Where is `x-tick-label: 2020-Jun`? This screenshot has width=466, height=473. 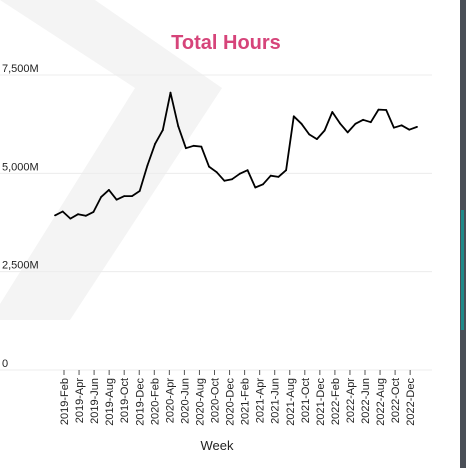
x-tick-label: 2020-Jun is located at coordinates (185, 401).